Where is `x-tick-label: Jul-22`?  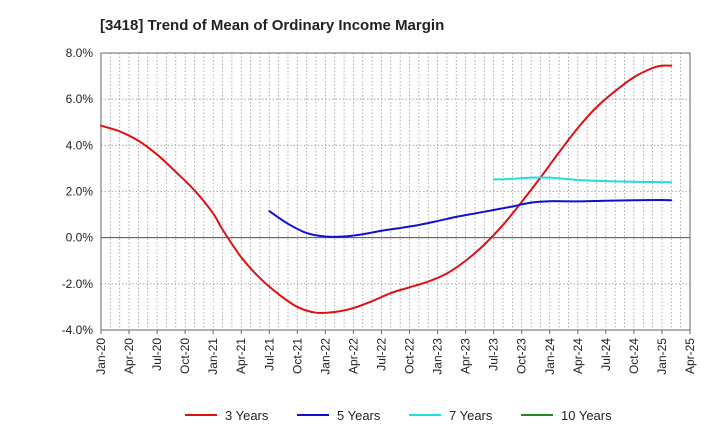 x-tick-label: Jul-22 is located at coordinates (381, 354).